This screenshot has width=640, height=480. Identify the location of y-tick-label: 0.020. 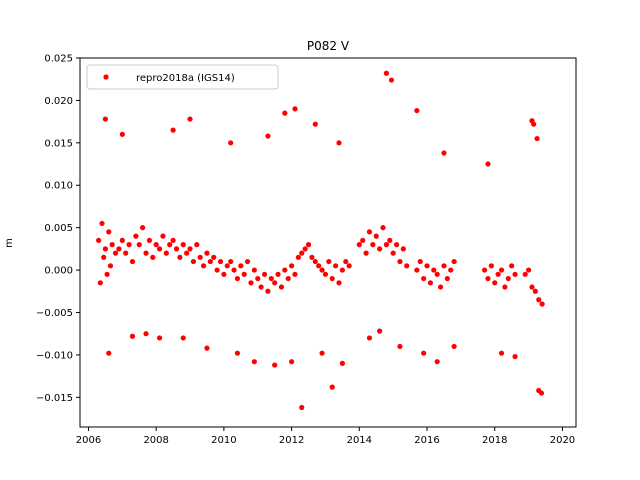
(58, 101).